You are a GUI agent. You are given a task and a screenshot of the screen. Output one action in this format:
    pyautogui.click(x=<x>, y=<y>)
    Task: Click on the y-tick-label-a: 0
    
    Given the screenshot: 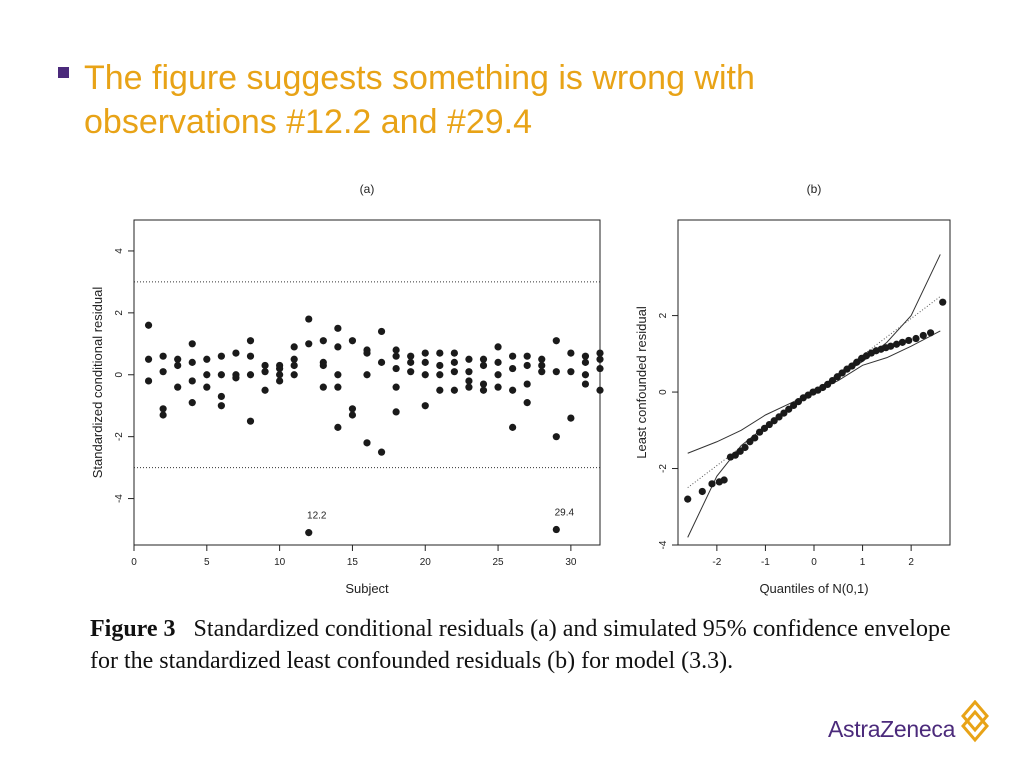 What is the action you would take?
    pyautogui.click(x=119, y=375)
    